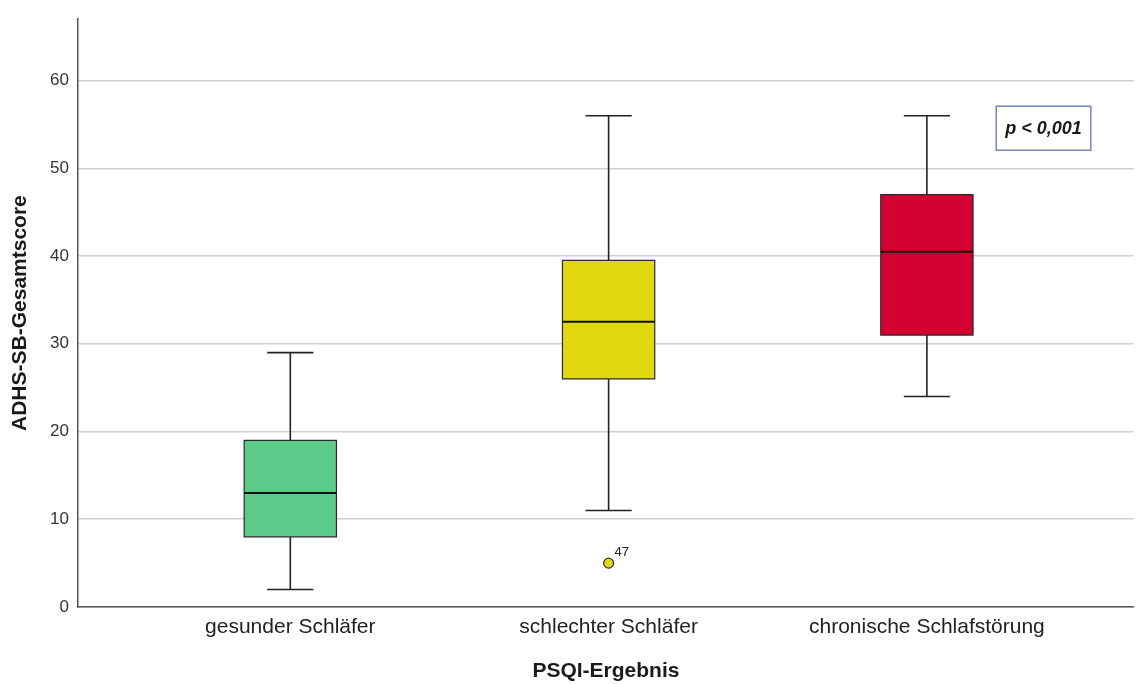  Describe the element at coordinates (1043, 128) in the screenshot. I see `annotation: p < 0,001` at that location.